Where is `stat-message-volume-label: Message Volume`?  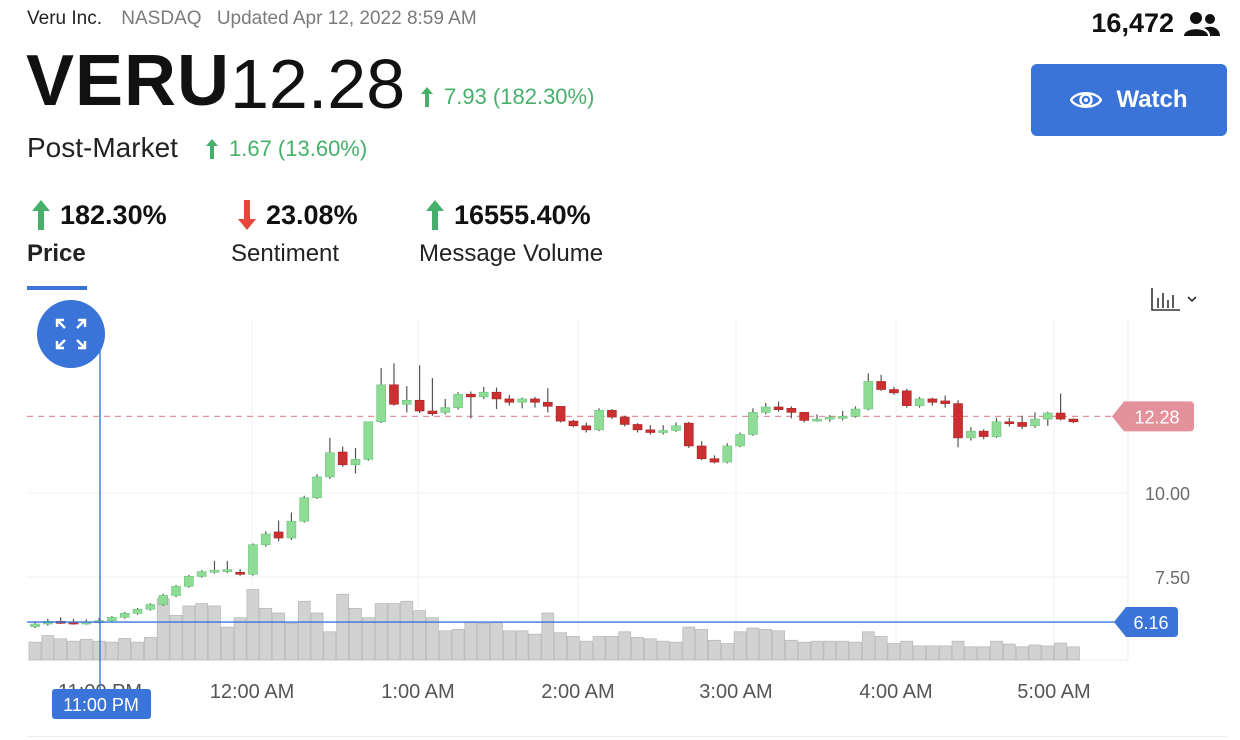 stat-message-volume-label: Message Volume is located at coordinates (511, 253).